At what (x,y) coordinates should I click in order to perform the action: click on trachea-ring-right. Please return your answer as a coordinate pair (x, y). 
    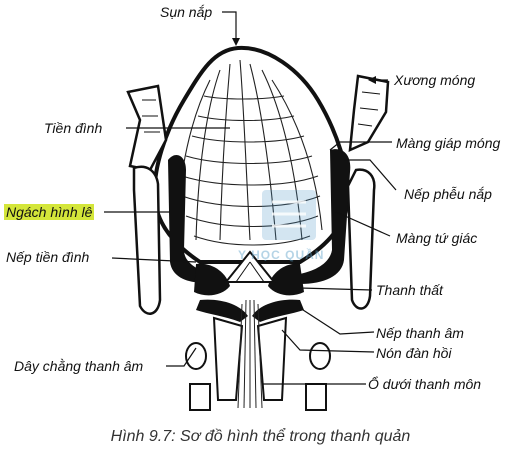
    Looking at the image, I should click on (316, 397).